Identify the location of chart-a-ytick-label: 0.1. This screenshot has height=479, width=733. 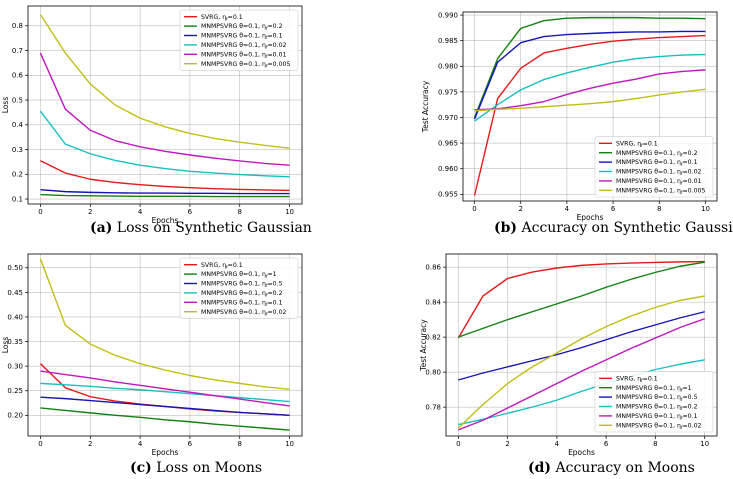
(17, 199).